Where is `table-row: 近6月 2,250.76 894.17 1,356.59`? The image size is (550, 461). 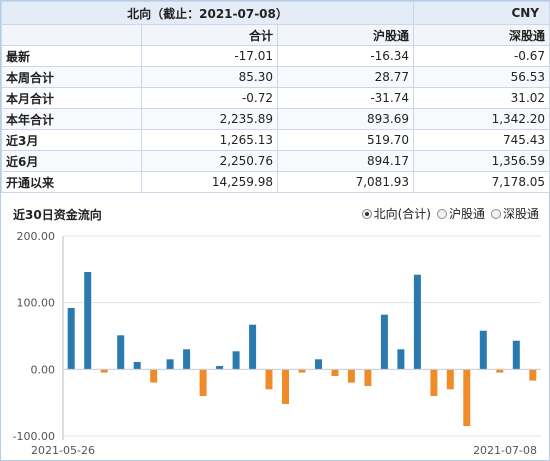
table-row: 近6月 2,250.76 894.17 1,356.59 is located at coordinates (275, 161).